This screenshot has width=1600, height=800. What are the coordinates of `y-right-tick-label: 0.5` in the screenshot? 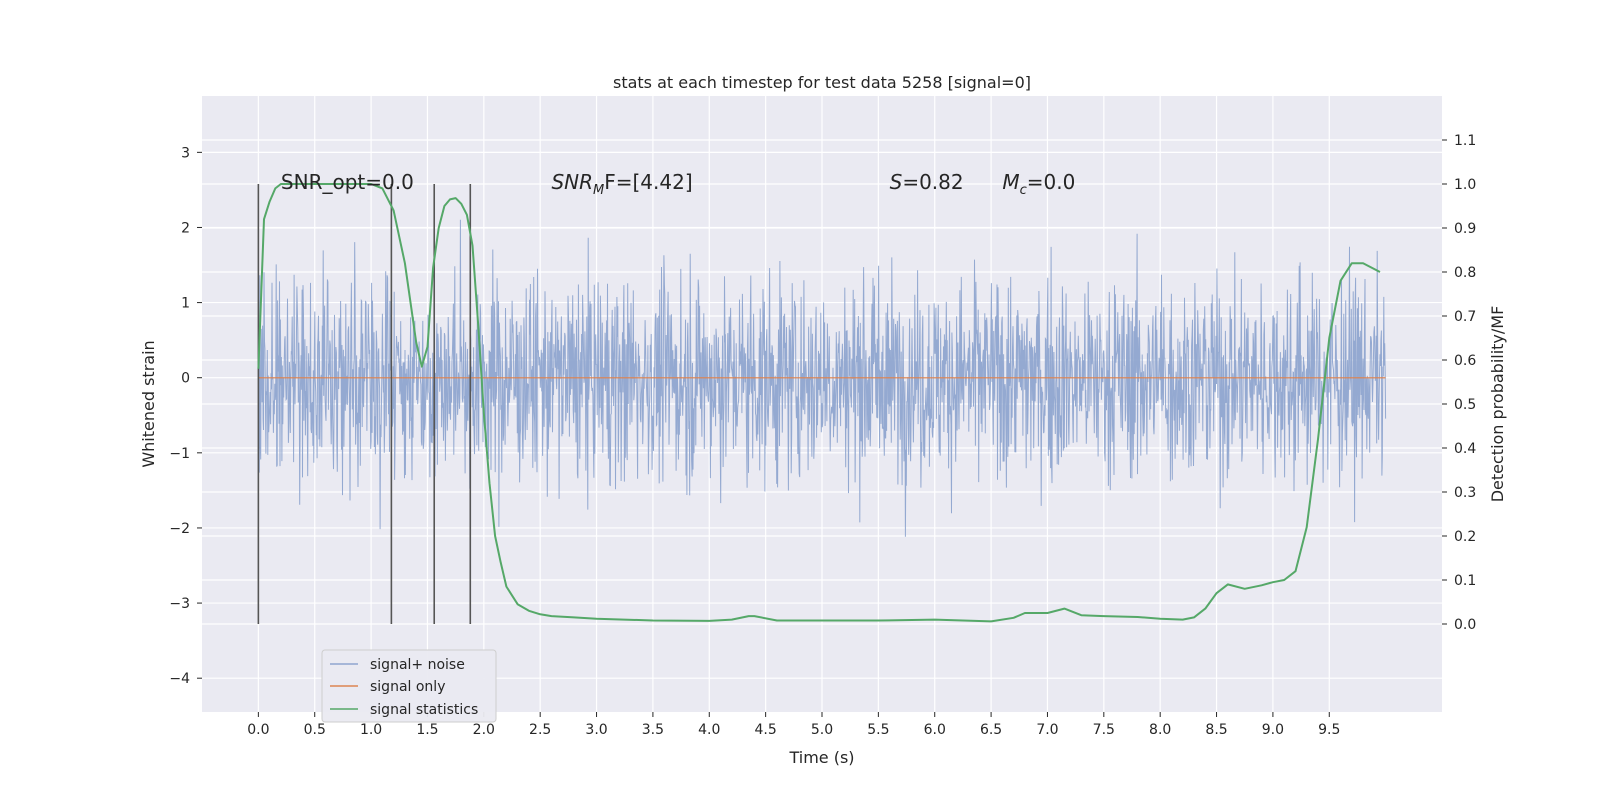 It's located at (1465, 405).